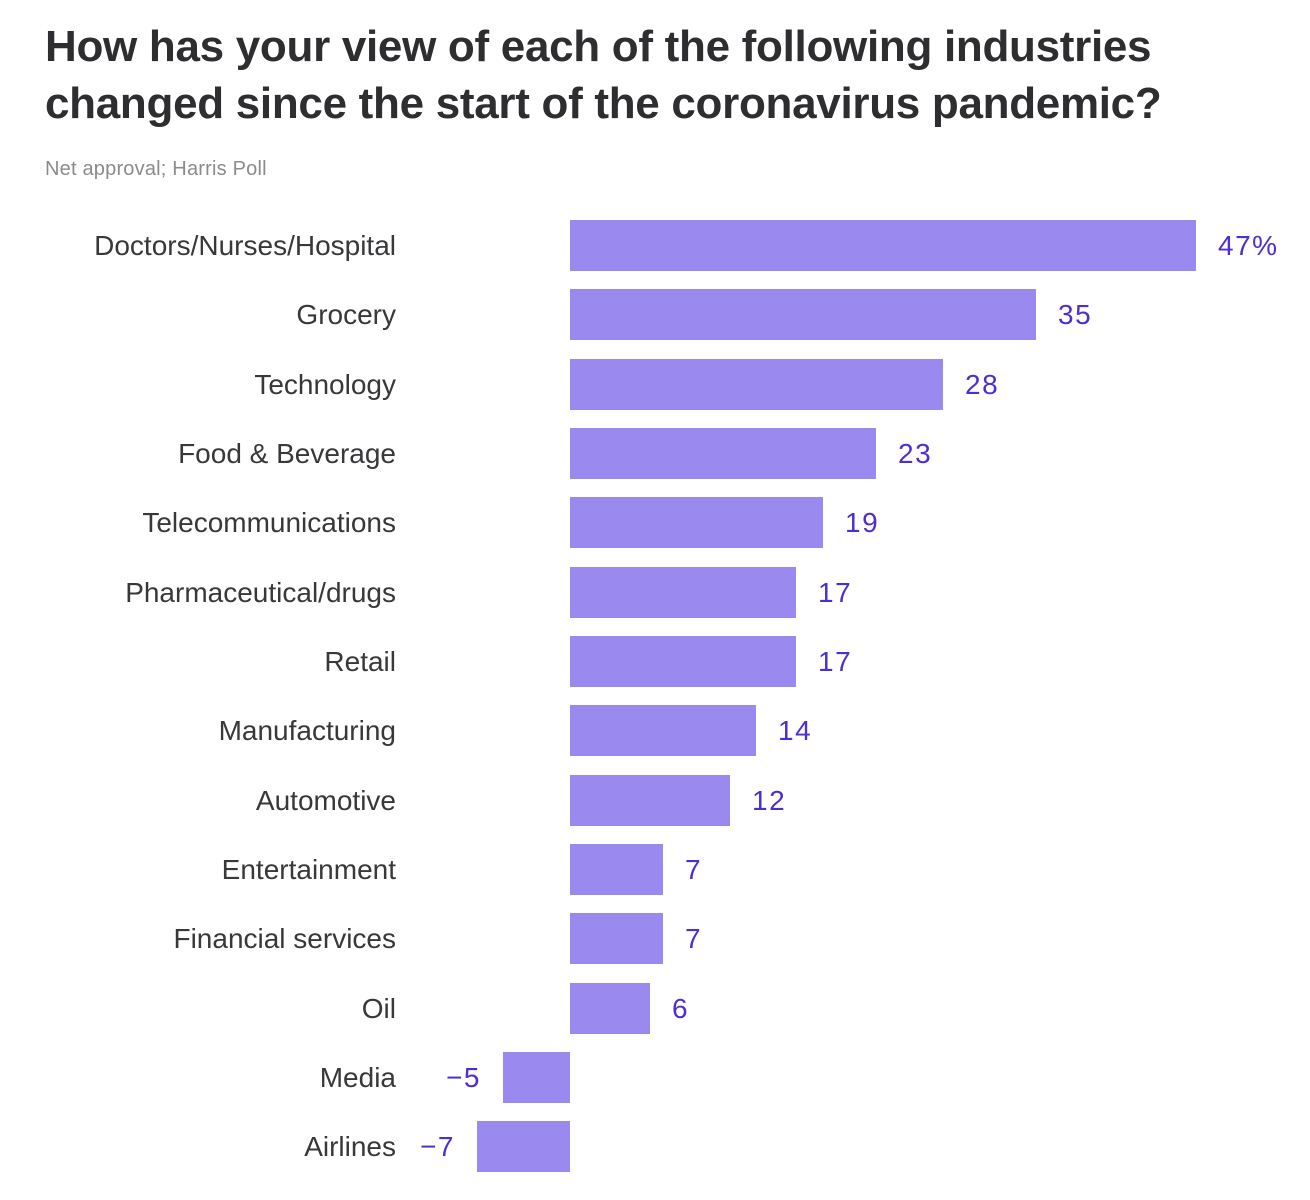  Describe the element at coordinates (287, 453) in the screenshot. I see `category-label: Food & Beverage` at that location.